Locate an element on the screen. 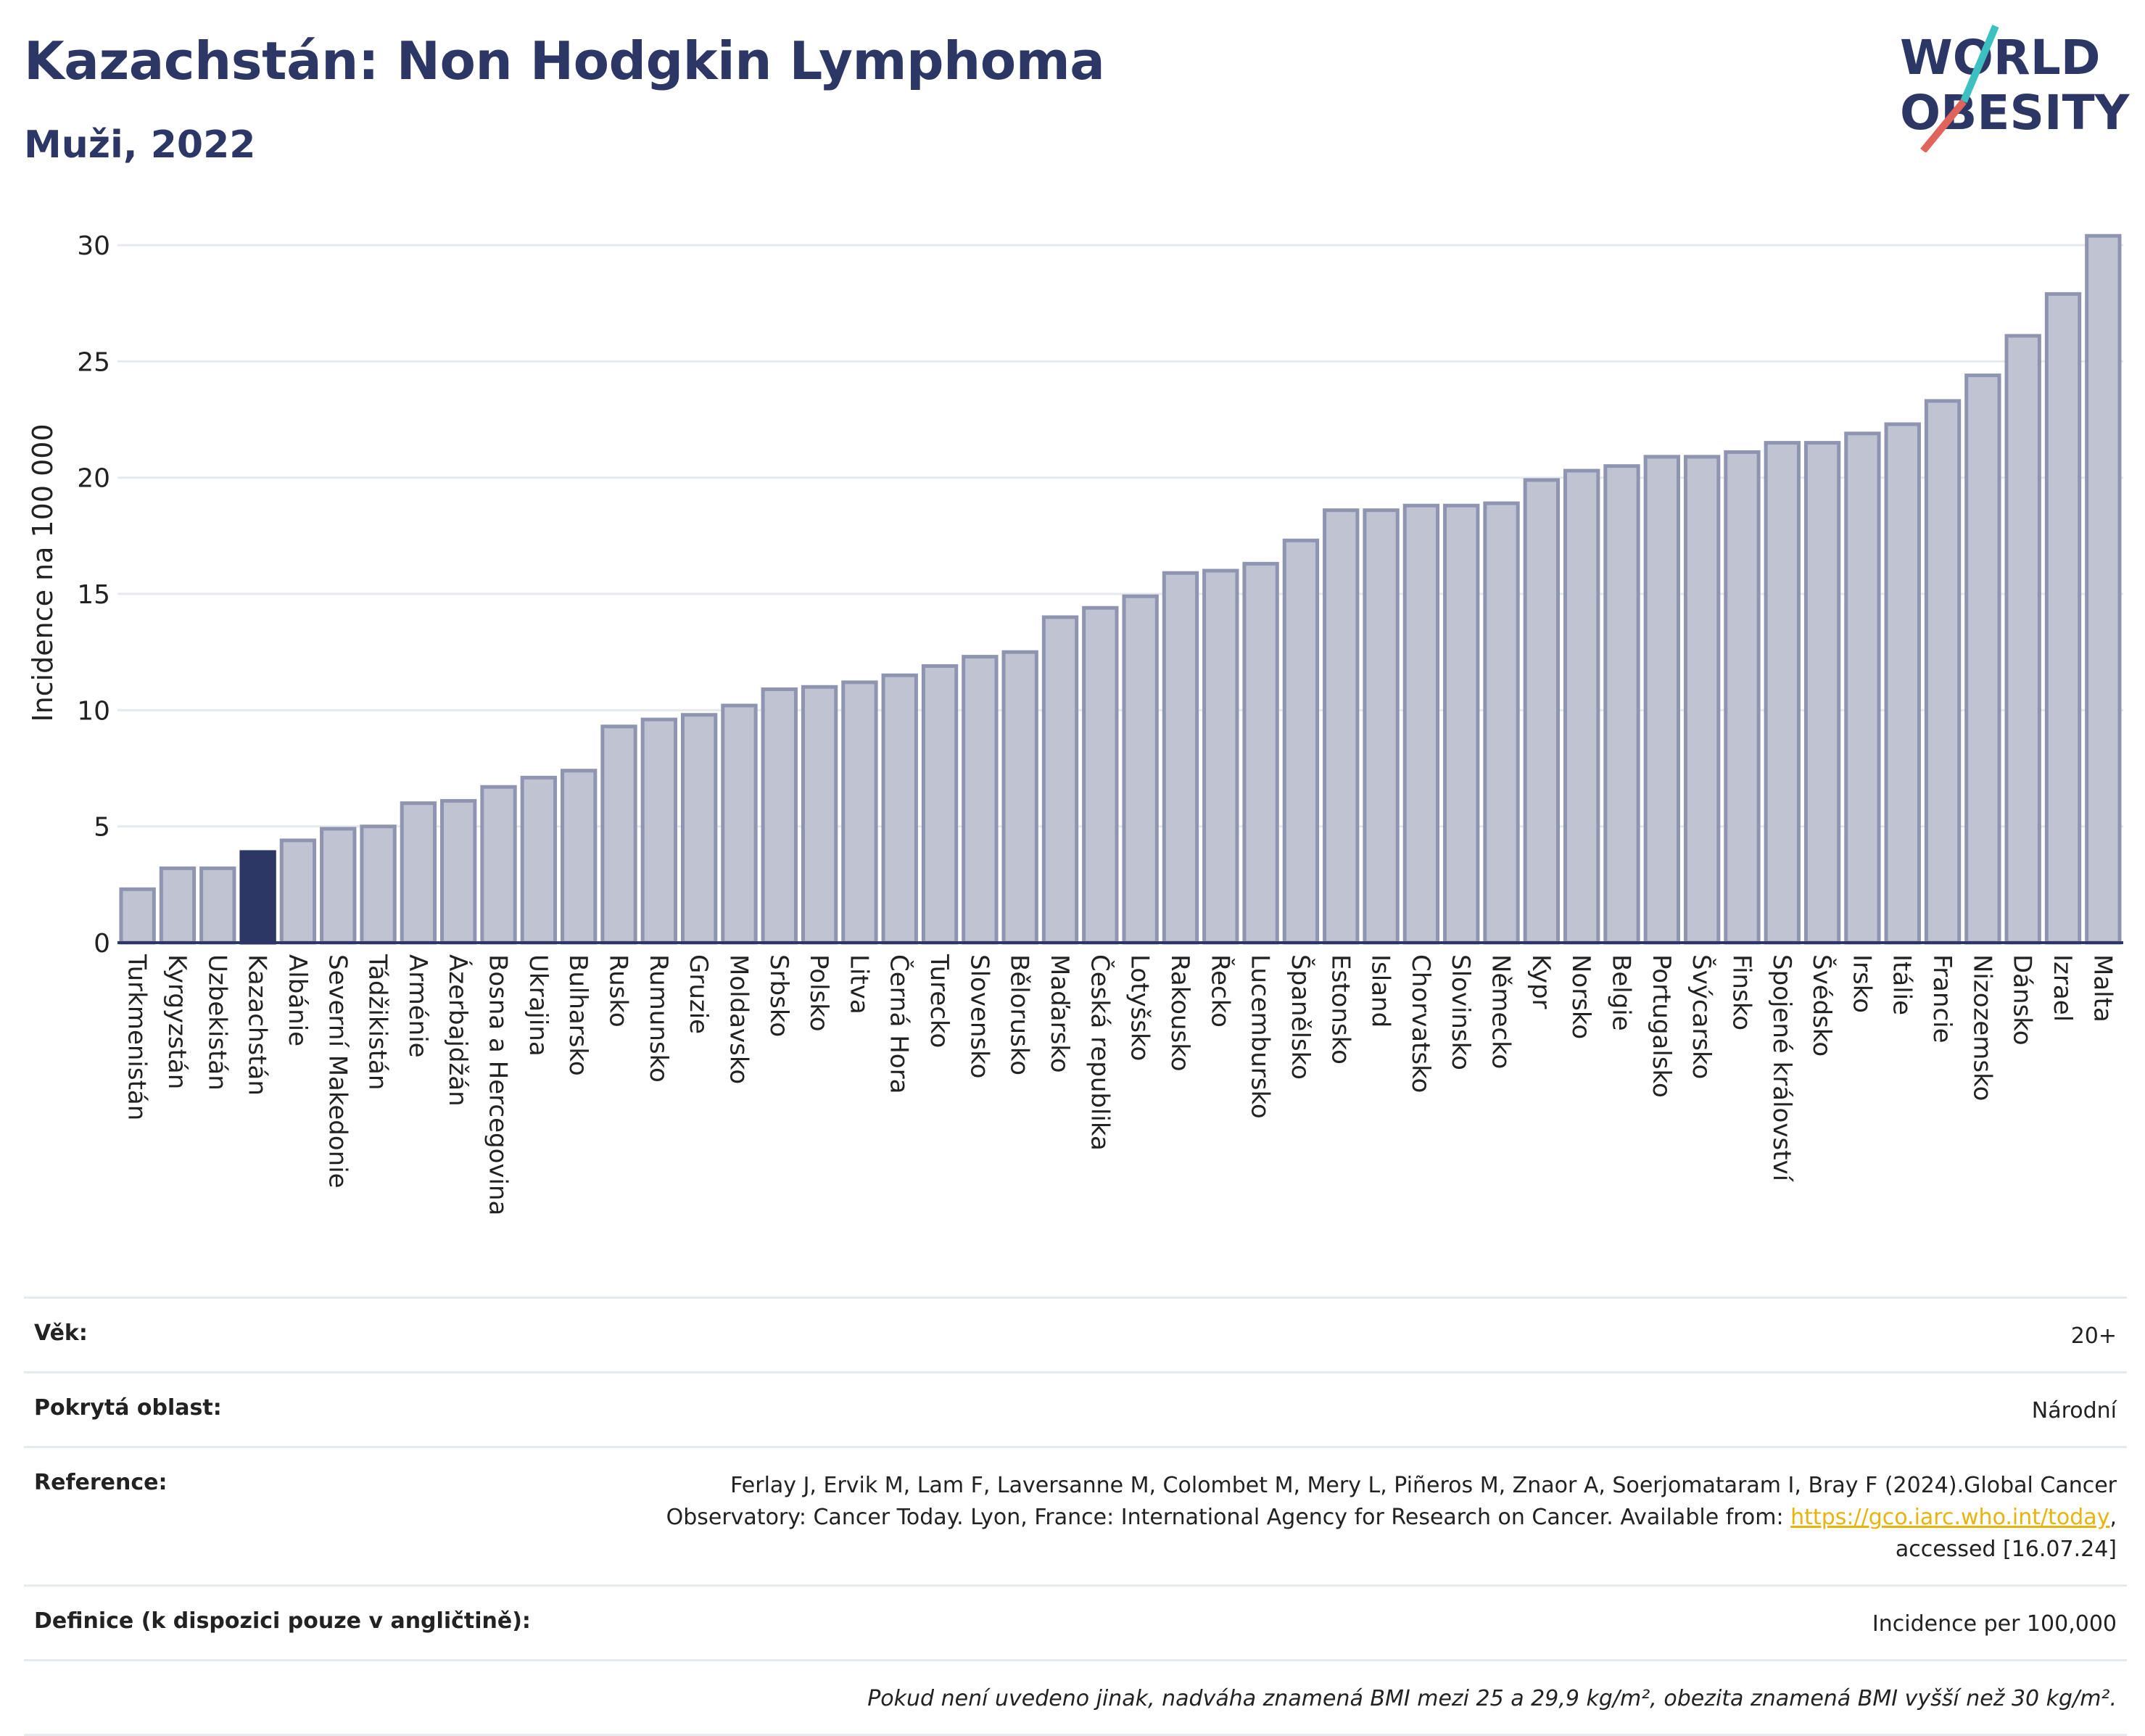 The image size is (2145, 1736). bar-Švédsko is located at coordinates (1822, 693).